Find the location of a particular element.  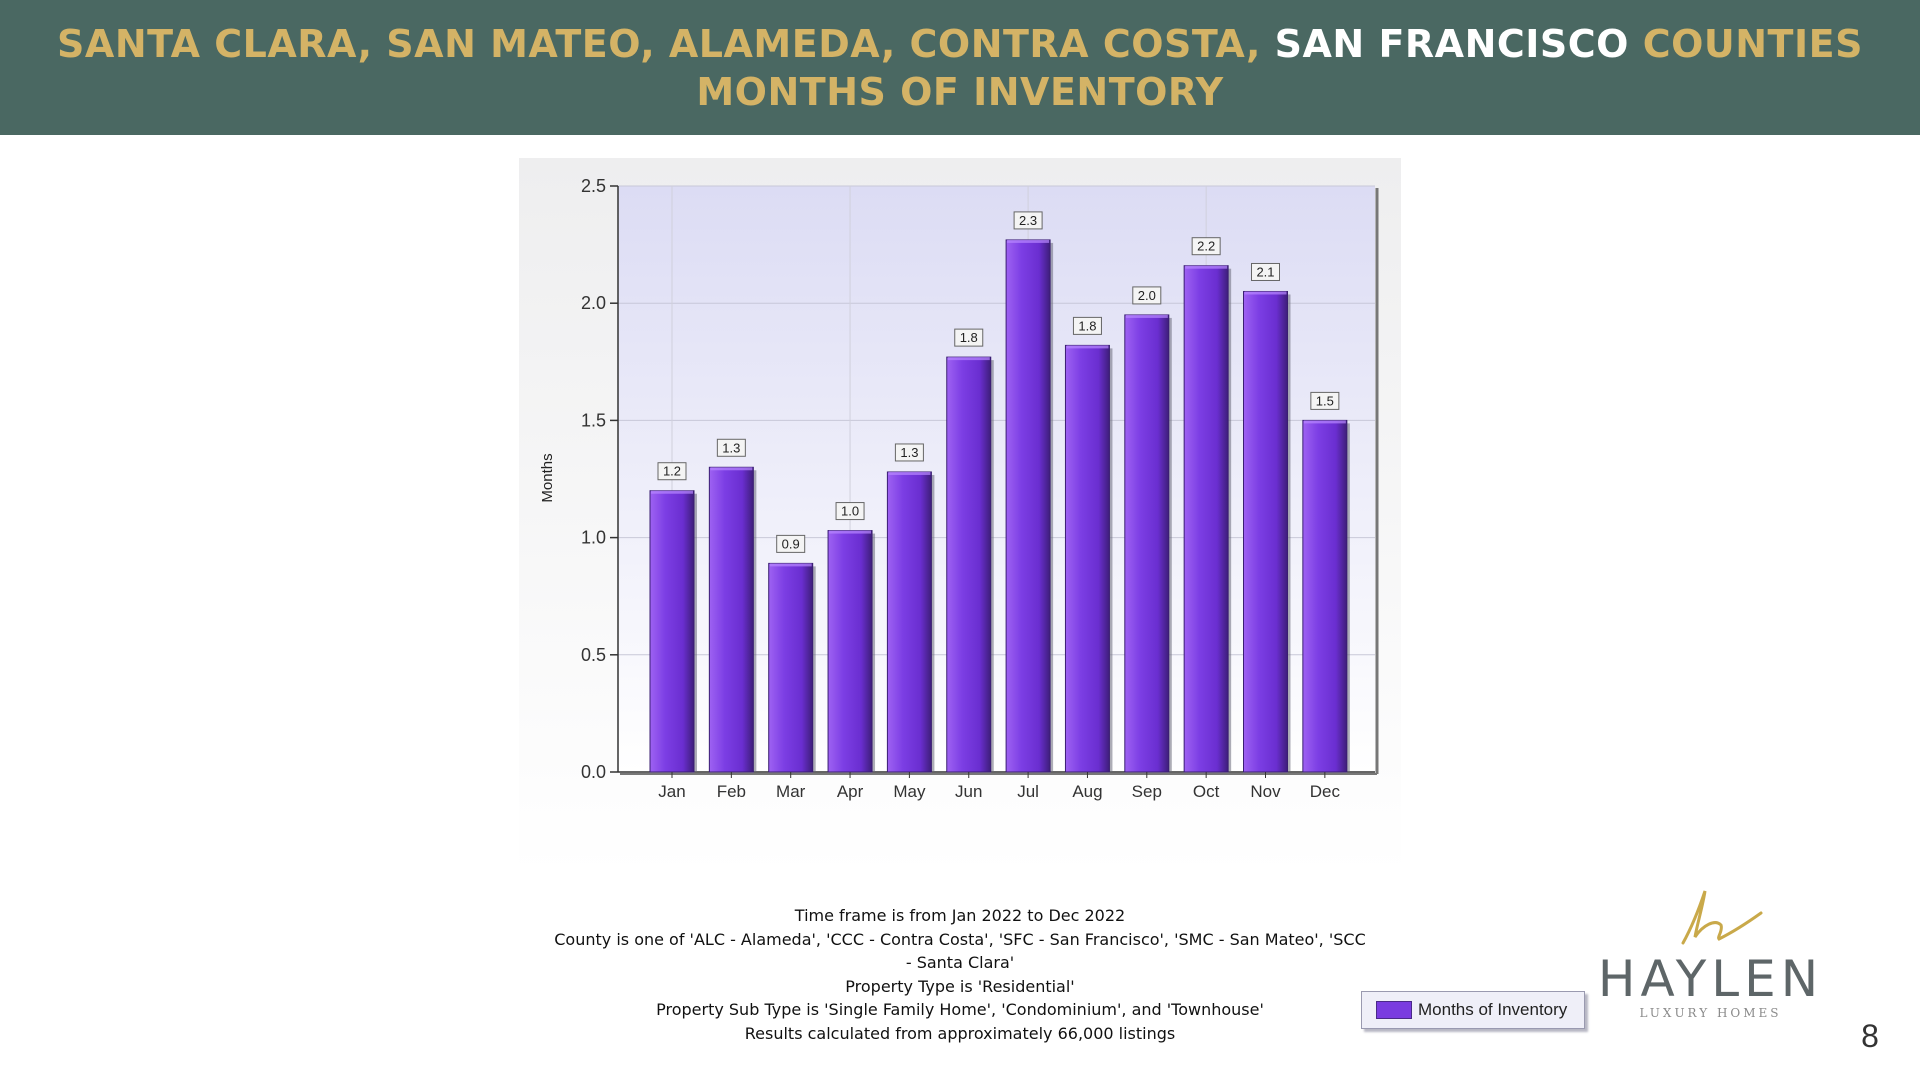

data-label: 1.5 is located at coordinates (1325, 400).